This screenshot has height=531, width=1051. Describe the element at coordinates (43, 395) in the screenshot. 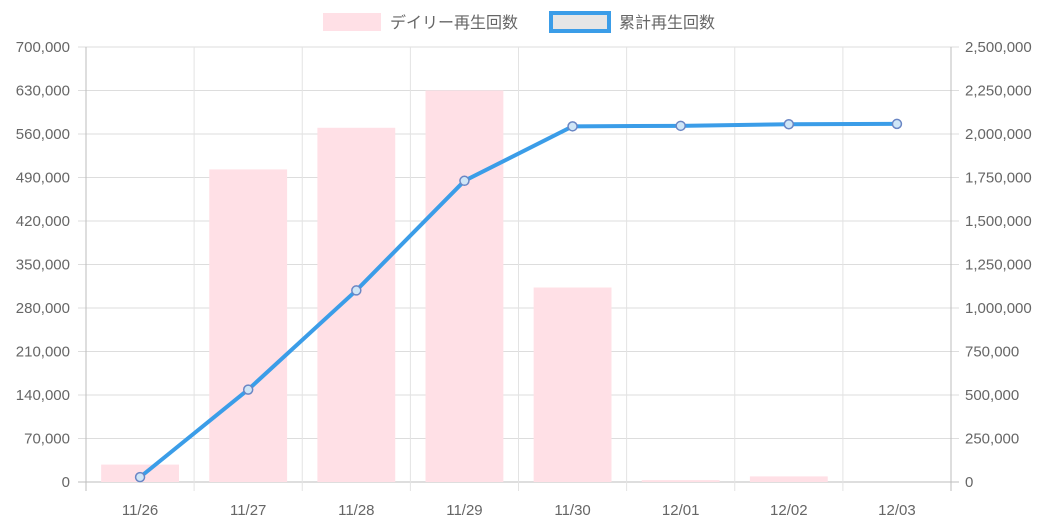

I see `left-tick-label: 140,000` at that location.